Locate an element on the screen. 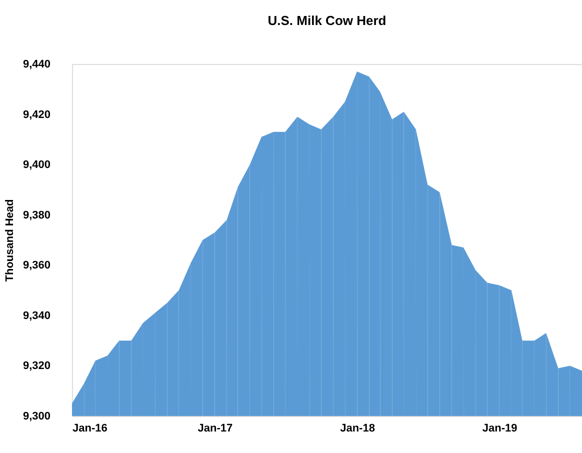 The height and width of the screenshot is (453, 582). y-tick-label: 9,420 is located at coordinates (36, 114).